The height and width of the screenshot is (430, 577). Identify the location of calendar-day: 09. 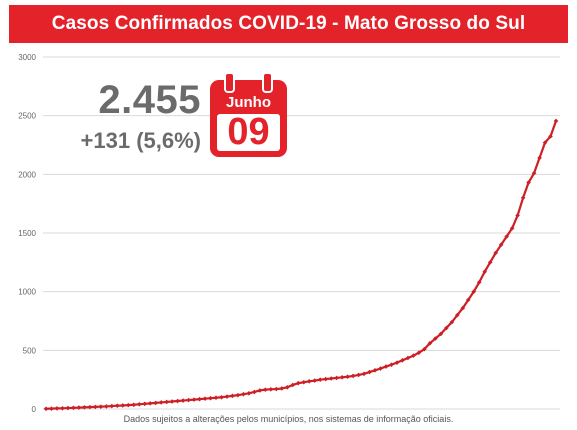
(248, 132).